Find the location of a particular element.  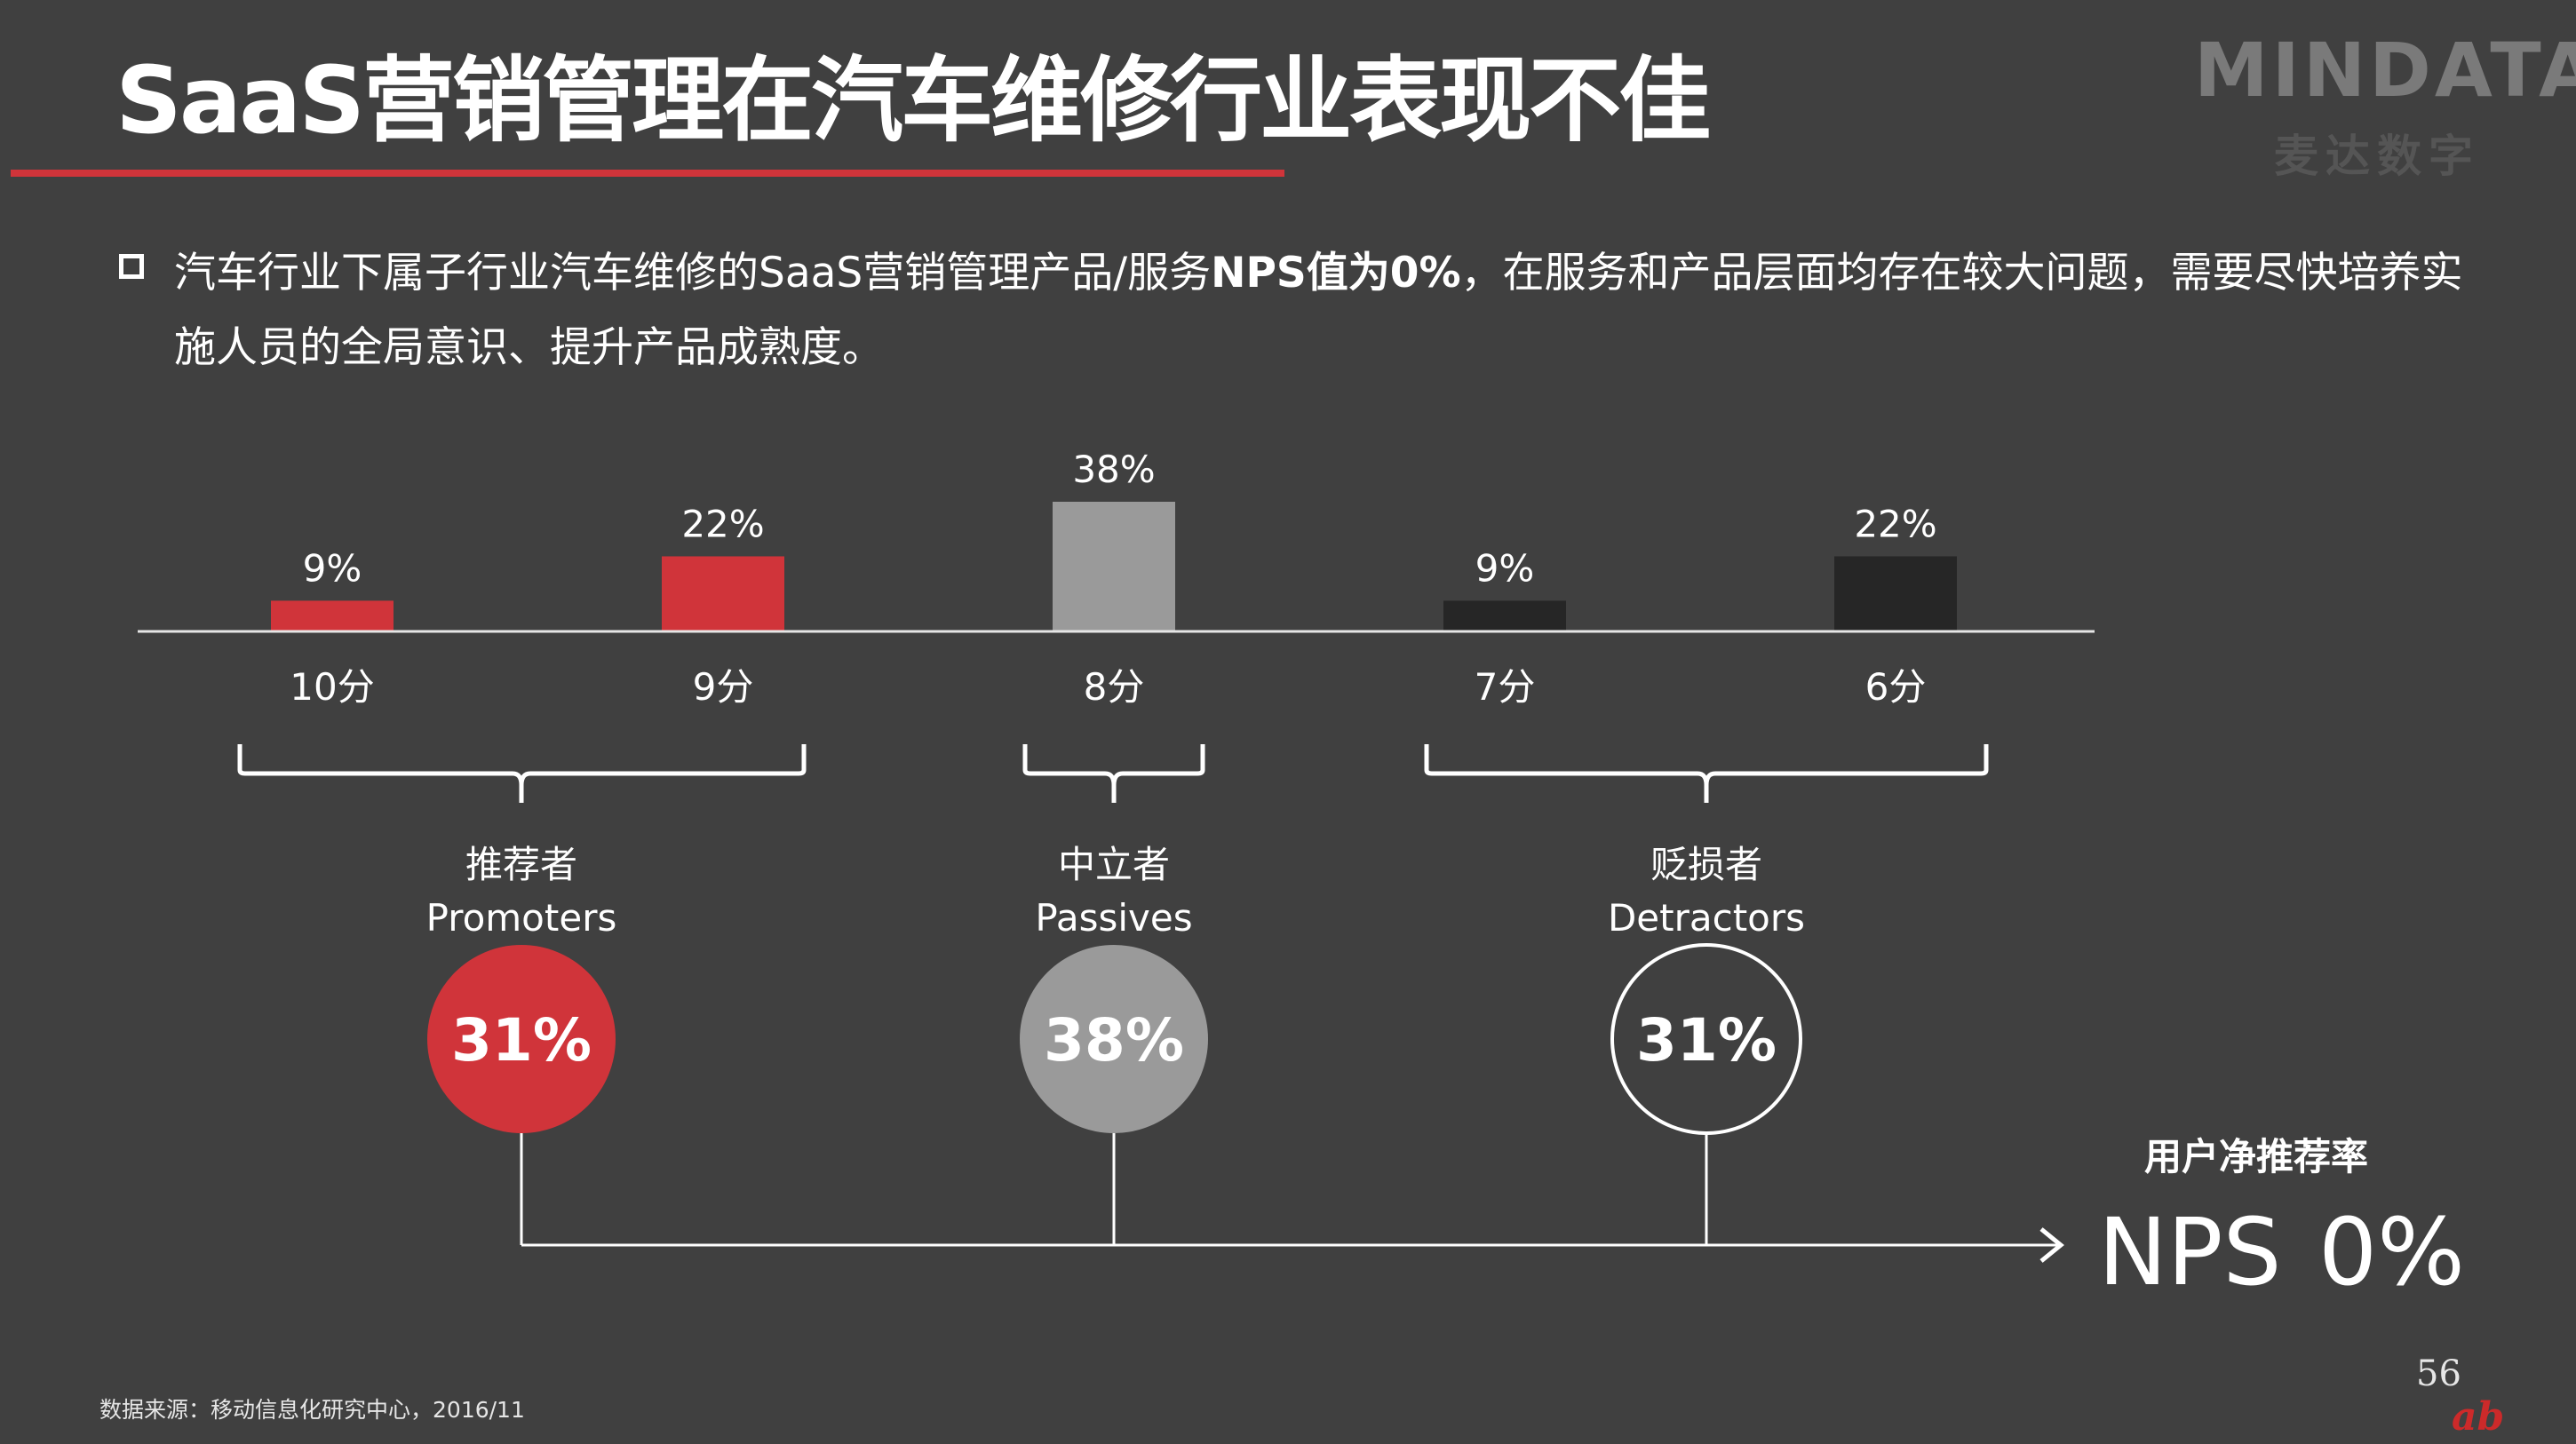

x-tick-label: 10分 is located at coordinates (332, 687).